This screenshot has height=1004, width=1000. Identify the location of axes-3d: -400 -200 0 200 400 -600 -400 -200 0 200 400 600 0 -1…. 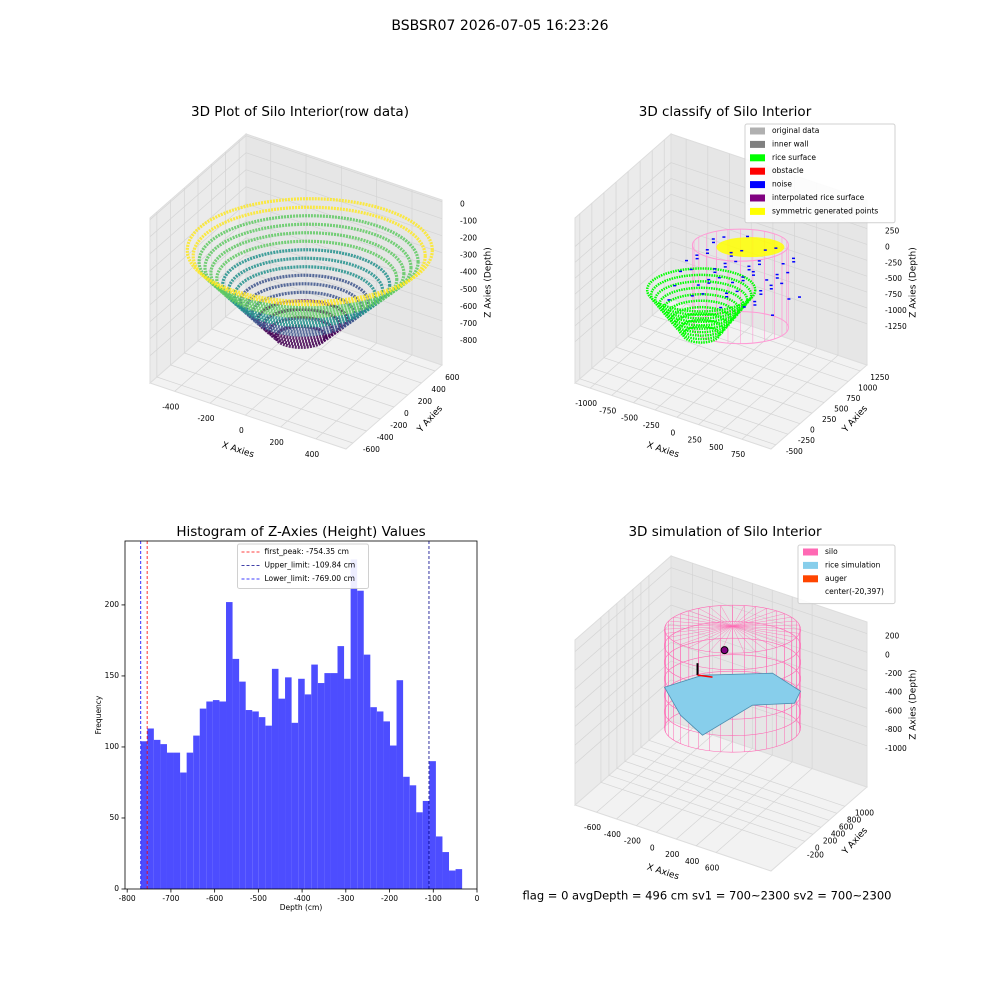
(321, 296).